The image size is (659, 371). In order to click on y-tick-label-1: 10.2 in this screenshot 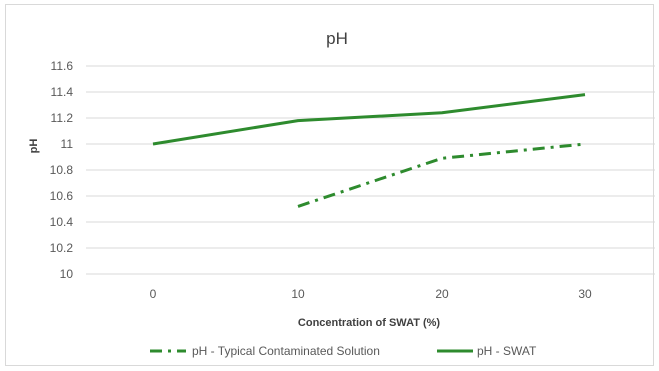, I will do `click(62, 248)`.